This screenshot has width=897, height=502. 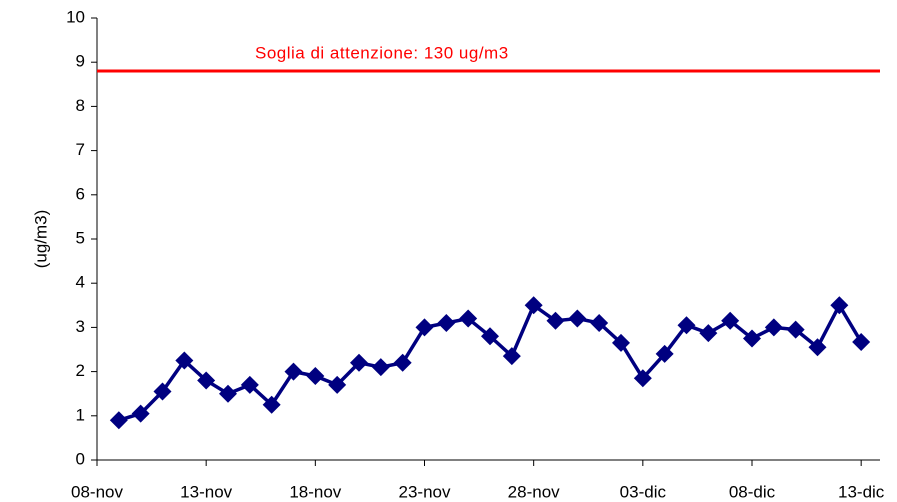 I want to click on y-tick-label: 6, so click(x=80, y=193).